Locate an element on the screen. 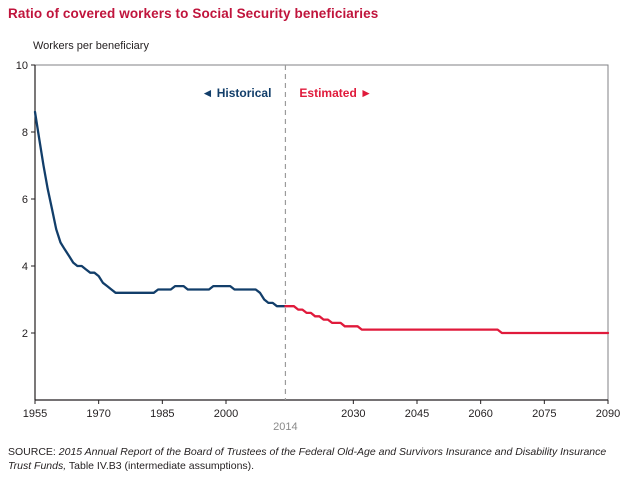  x-tick-label: 2000 is located at coordinates (226, 414).